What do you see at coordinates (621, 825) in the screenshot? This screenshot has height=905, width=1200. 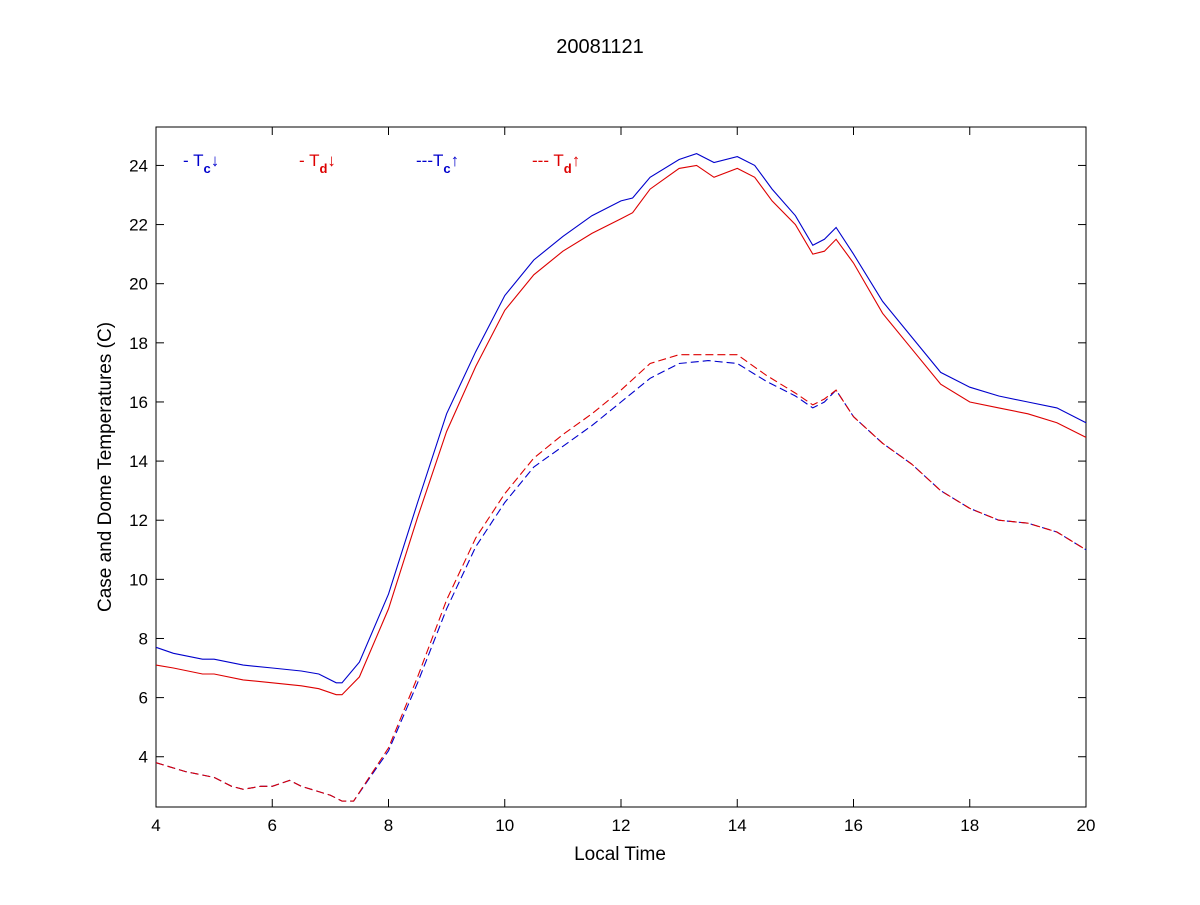 I see `x-tick-label: 12` at bounding box center [621, 825].